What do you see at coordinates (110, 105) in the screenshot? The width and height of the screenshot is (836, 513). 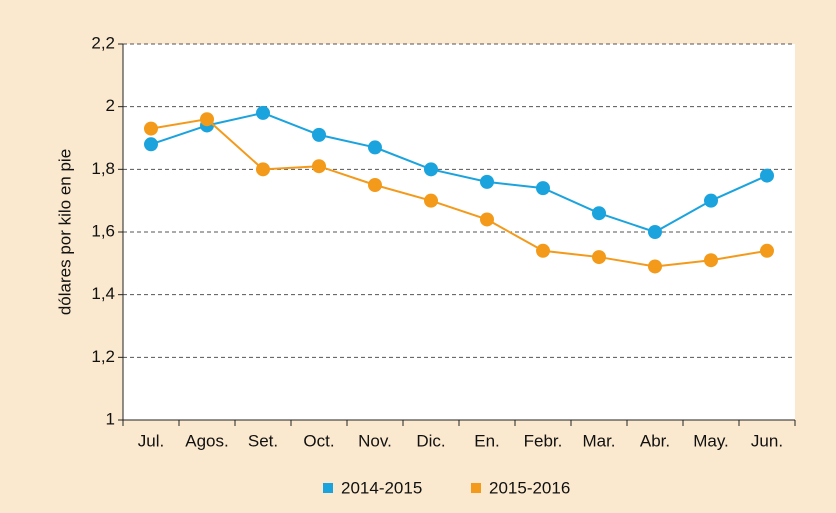 I see `y-tick-label: 2` at bounding box center [110, 105].